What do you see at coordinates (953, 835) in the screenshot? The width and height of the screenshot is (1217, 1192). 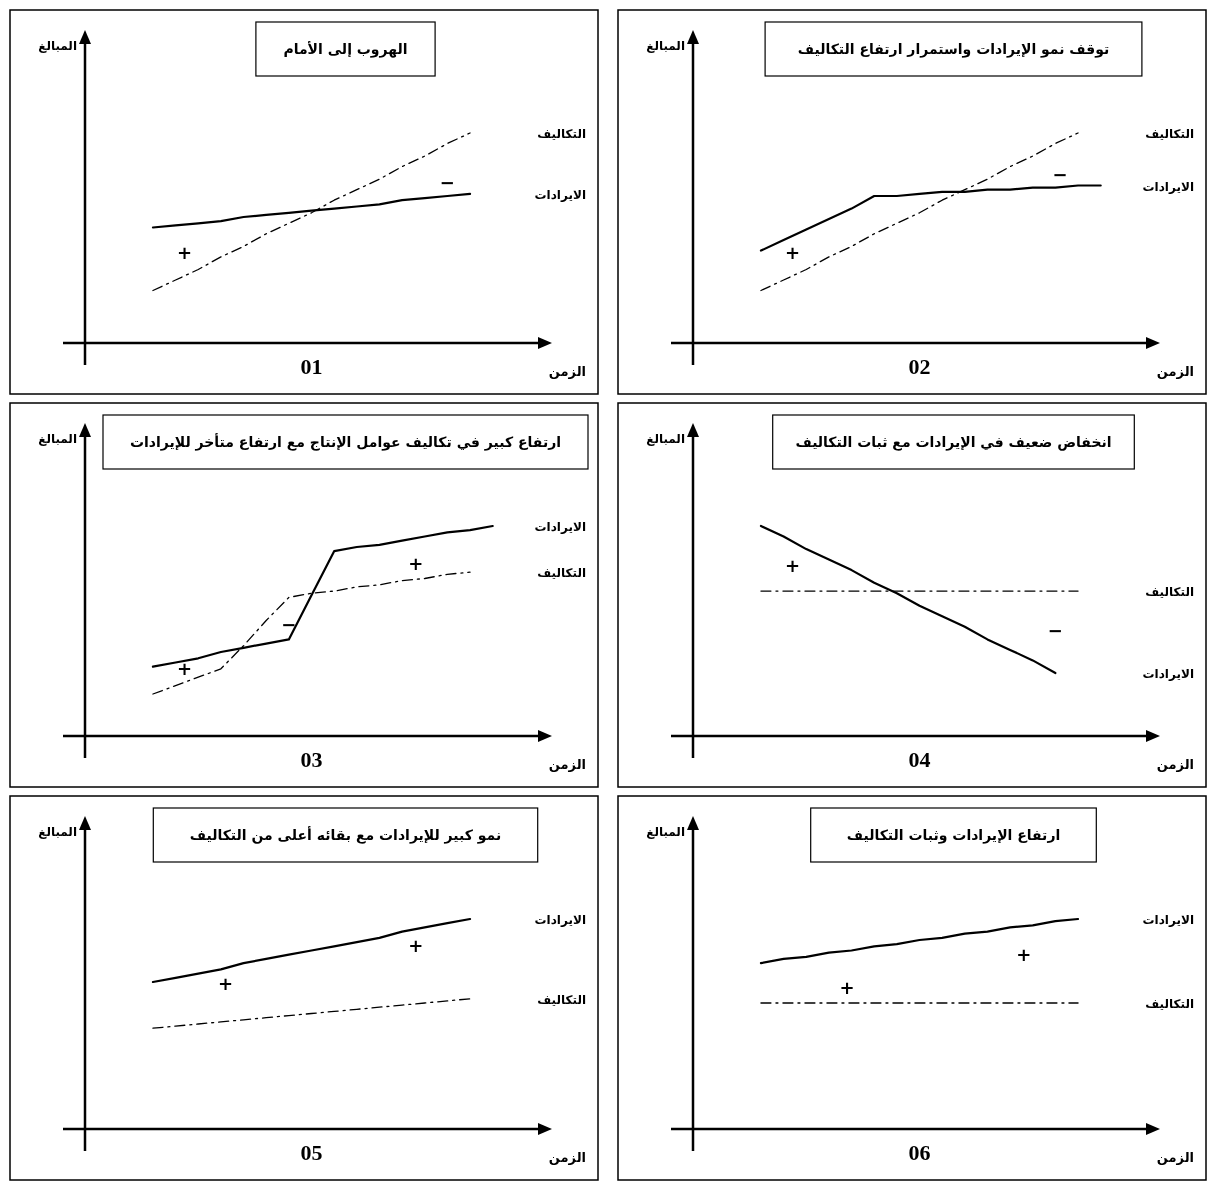 I see `chart-title: ارتفاع الإيرادات وثبات التكاليف` at bounding box center [953, 835].